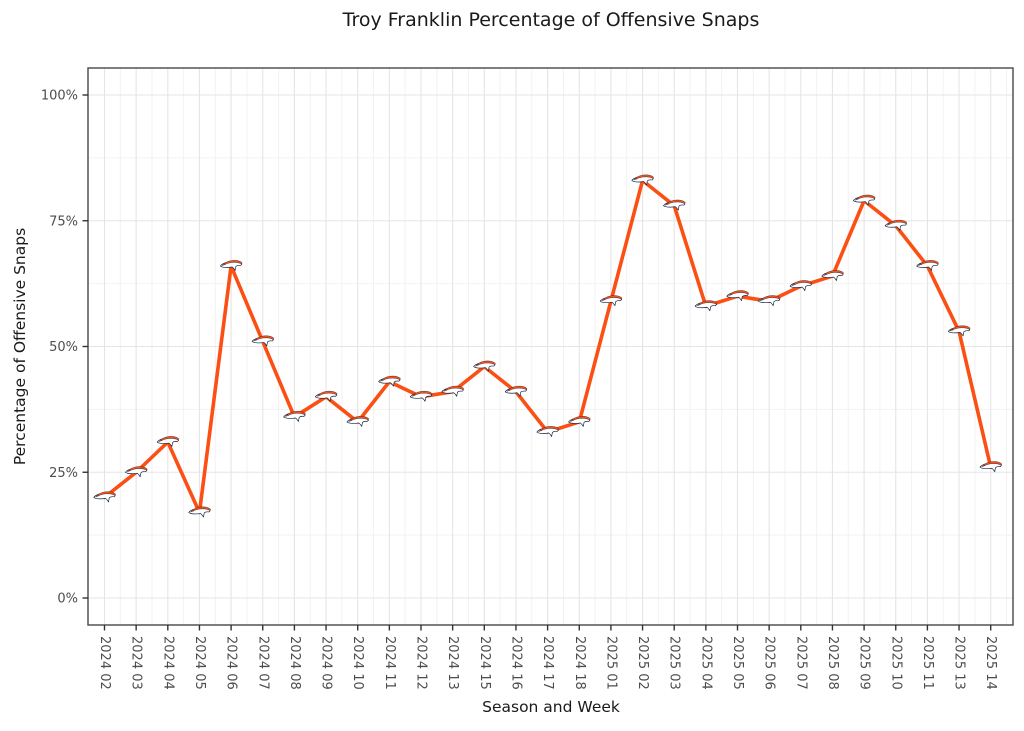  I want to click on x-axis-title: Season and Week, so click(551, 707).